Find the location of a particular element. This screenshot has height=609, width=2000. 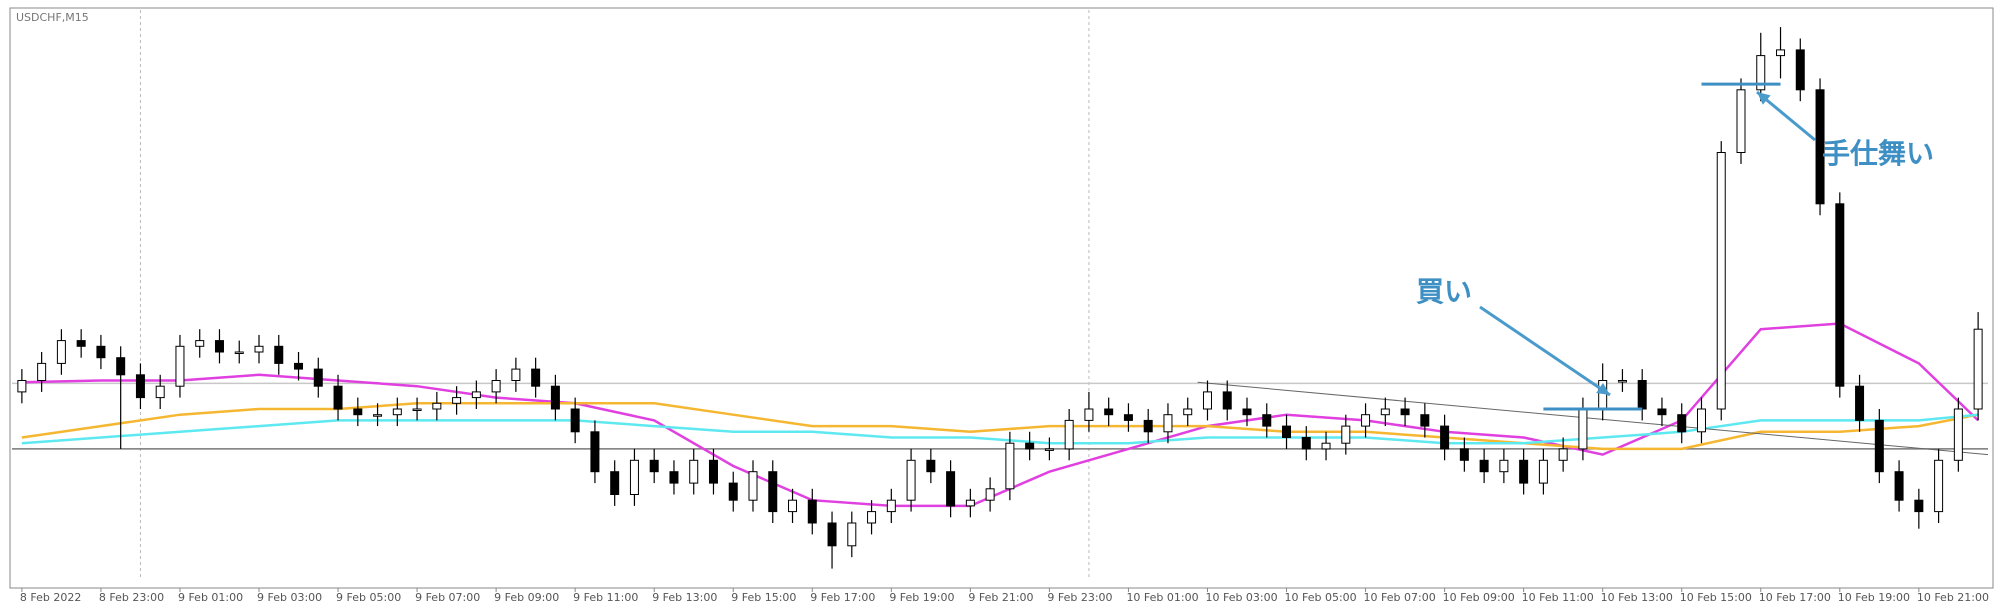

x-tick-label: 10 Feb 21:00 is located at coordinates (1953, 597).